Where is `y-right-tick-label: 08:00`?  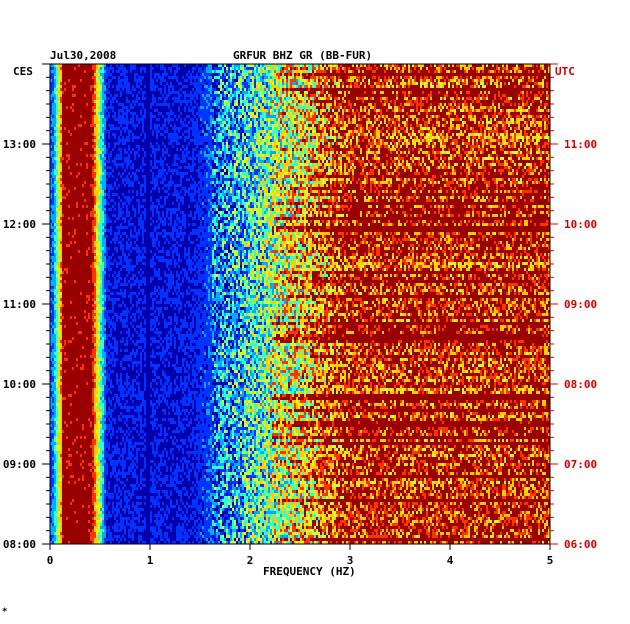 y-right-tick-label: 08:00 is located at coordinates (580, 384).